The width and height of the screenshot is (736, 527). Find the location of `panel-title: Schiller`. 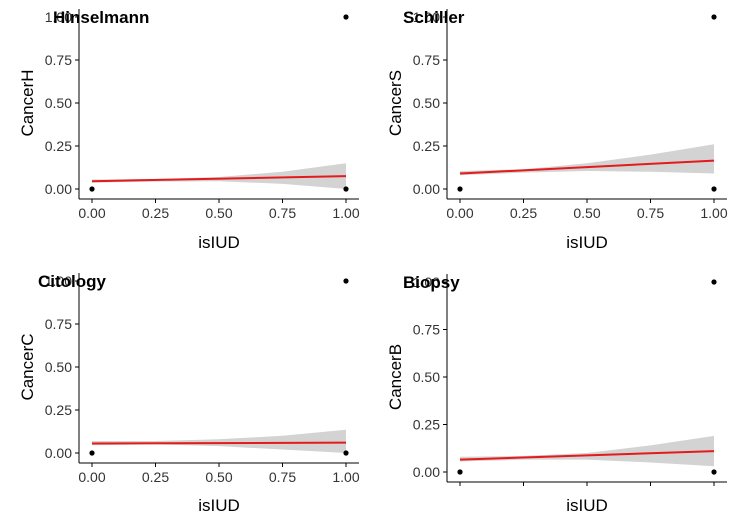

panel-title: Schiller is located at coordinates (434, 17).